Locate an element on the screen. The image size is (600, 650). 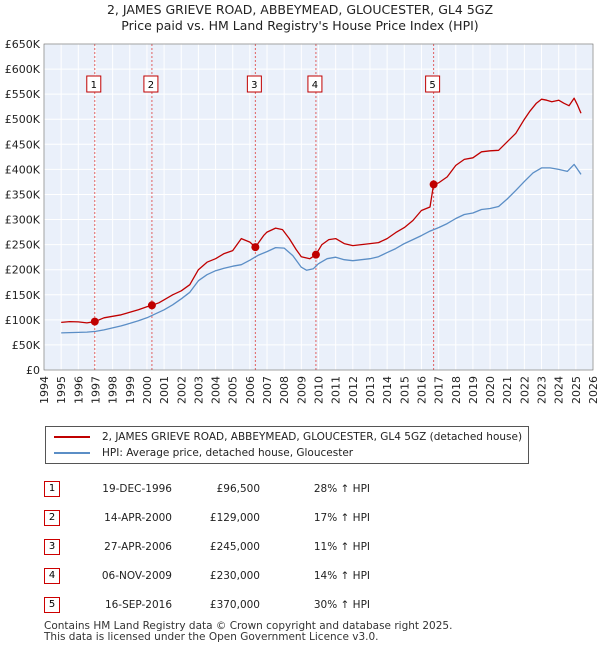
sale-date: 14-APR-2000 is located at coordinates (138, 517).